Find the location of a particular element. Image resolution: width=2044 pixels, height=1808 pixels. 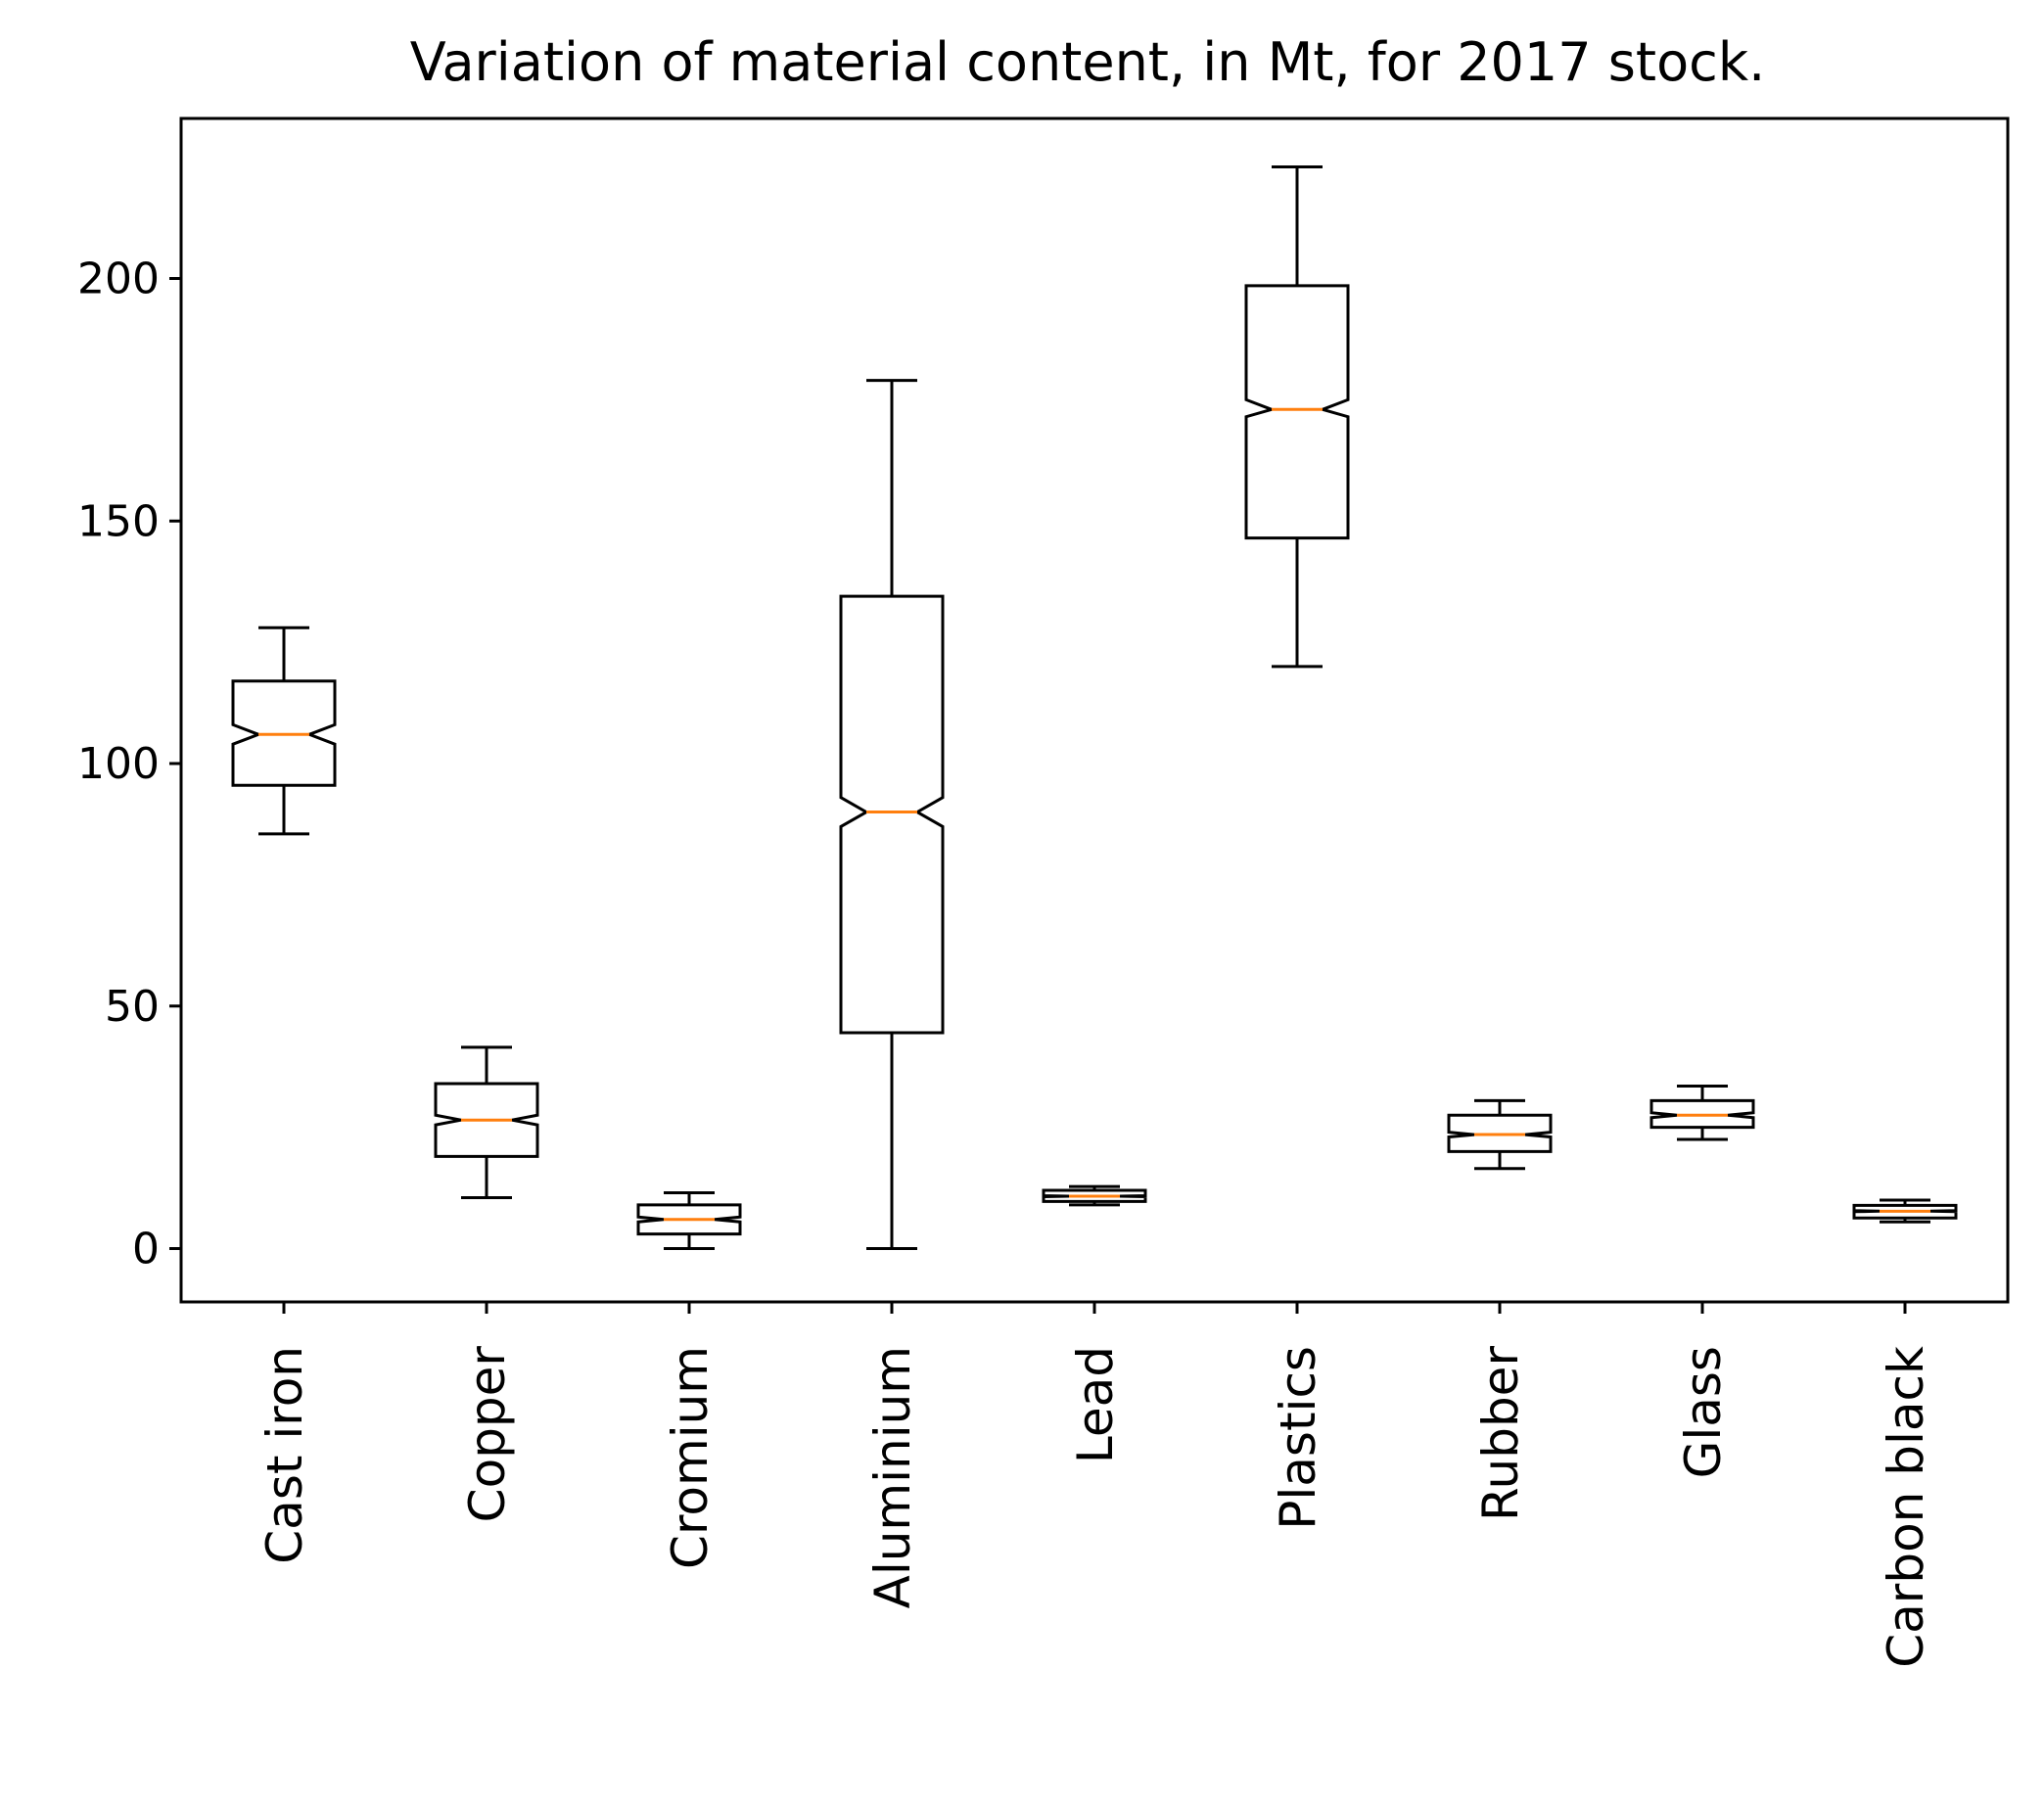

box-cast-iron is located at coordinates (284, 731).